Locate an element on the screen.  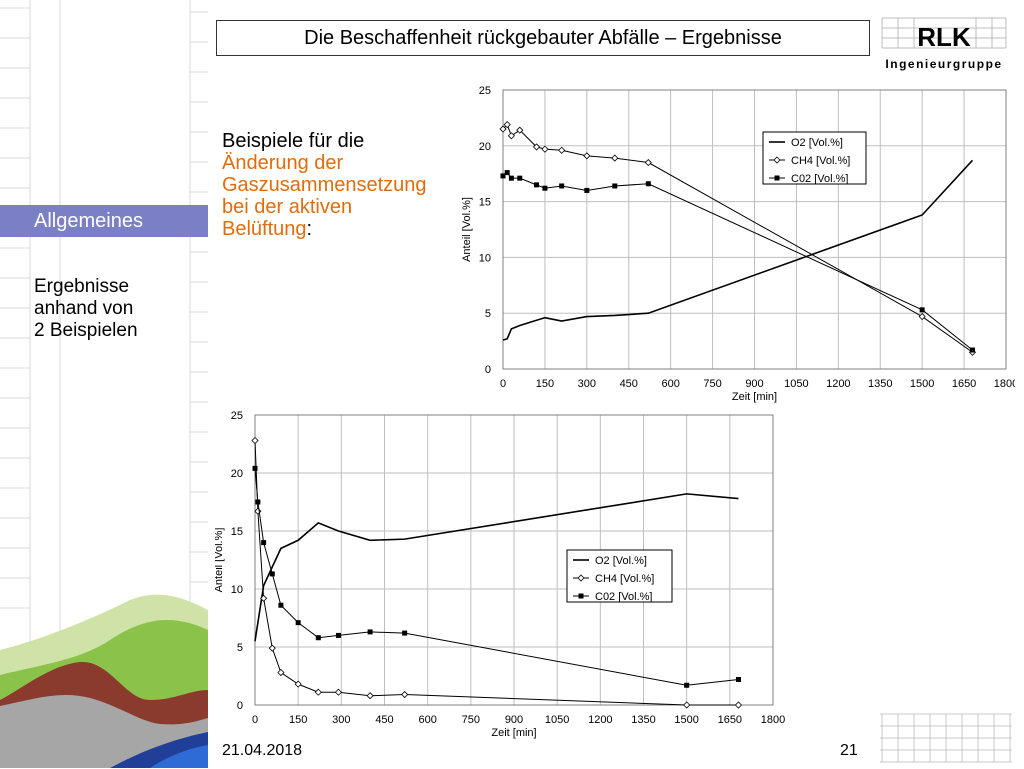
x-tick-label: 600 is located at coordinates (670, 384).